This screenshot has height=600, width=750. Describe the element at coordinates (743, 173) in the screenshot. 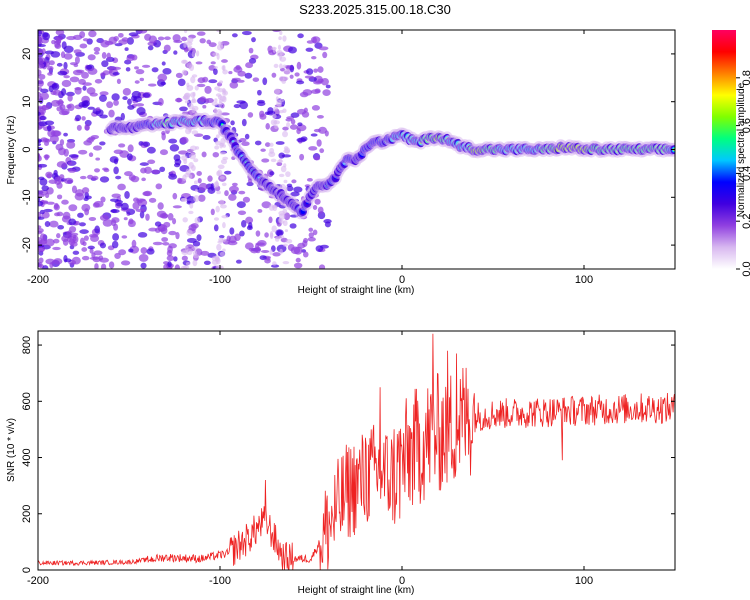

I see `colorbar-ticks: 0.0 0.2 0.4 0.6 0.8` at that location.